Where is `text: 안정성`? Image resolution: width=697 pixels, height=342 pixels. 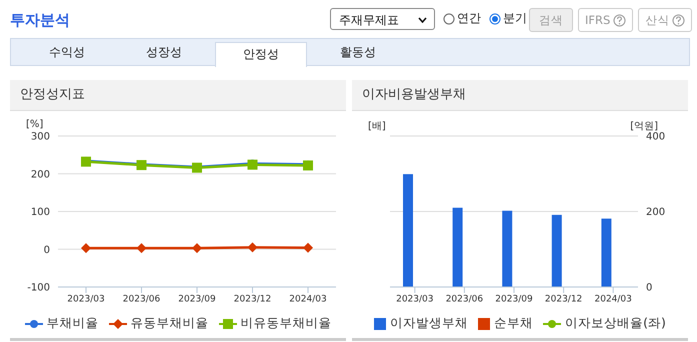
text: 안정성 is located at coordinates (261, 54).